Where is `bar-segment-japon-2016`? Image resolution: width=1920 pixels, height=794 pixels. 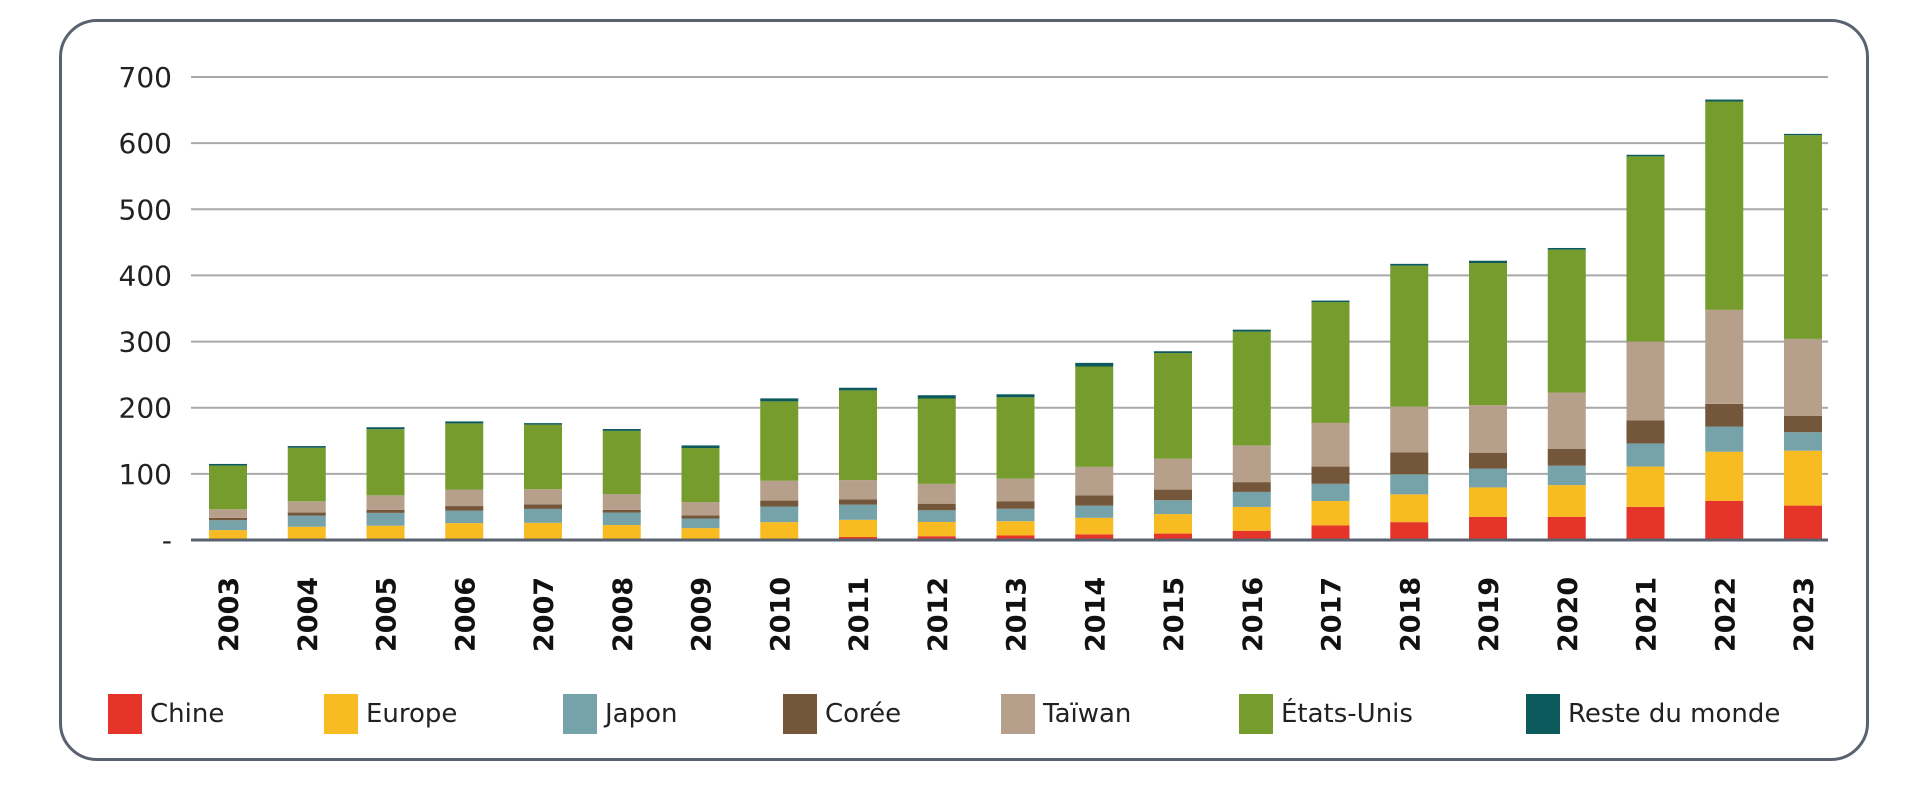 bar-segment-japon-2016 is located at coordinates (1251, 499).